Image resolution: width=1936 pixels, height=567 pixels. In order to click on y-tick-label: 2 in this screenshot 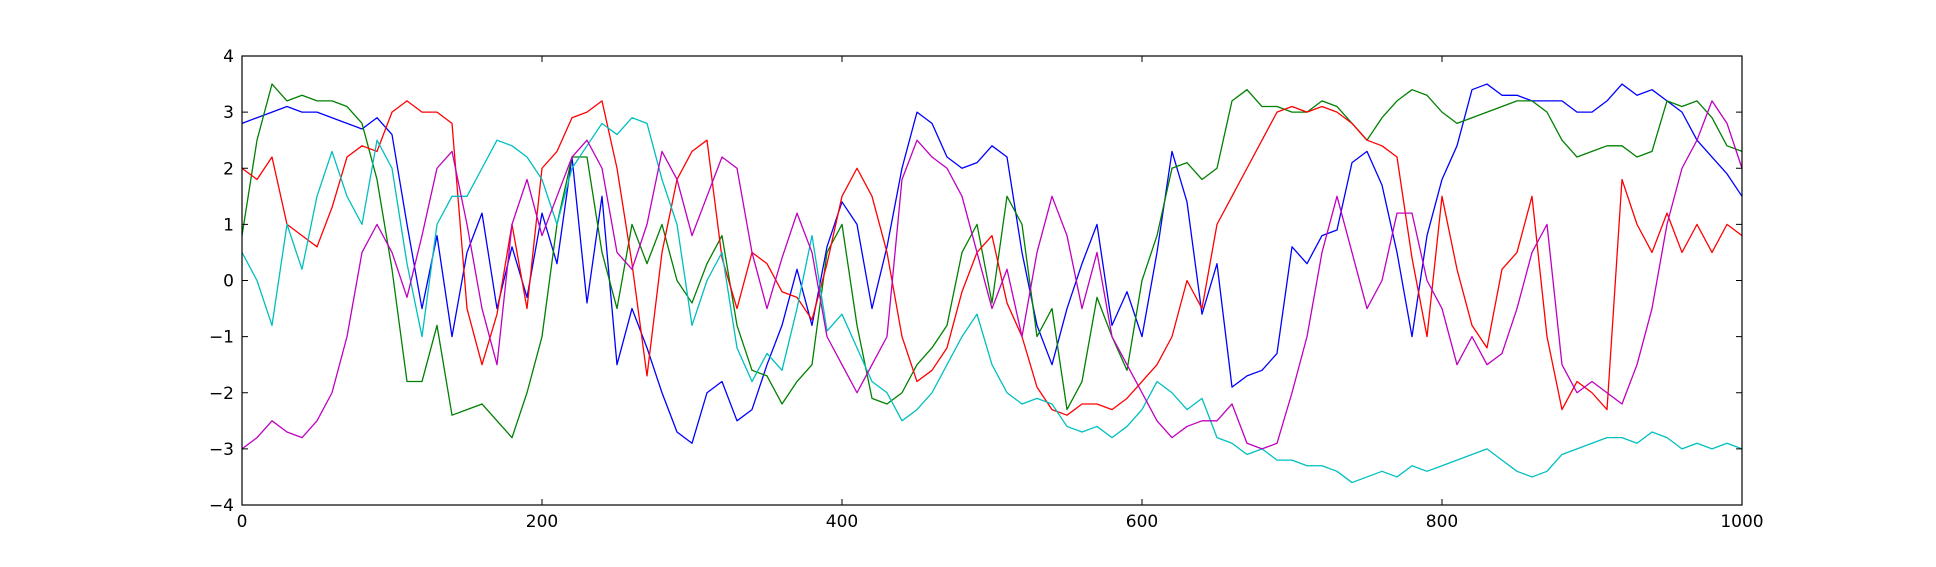, I will do `click(228, 169)`.